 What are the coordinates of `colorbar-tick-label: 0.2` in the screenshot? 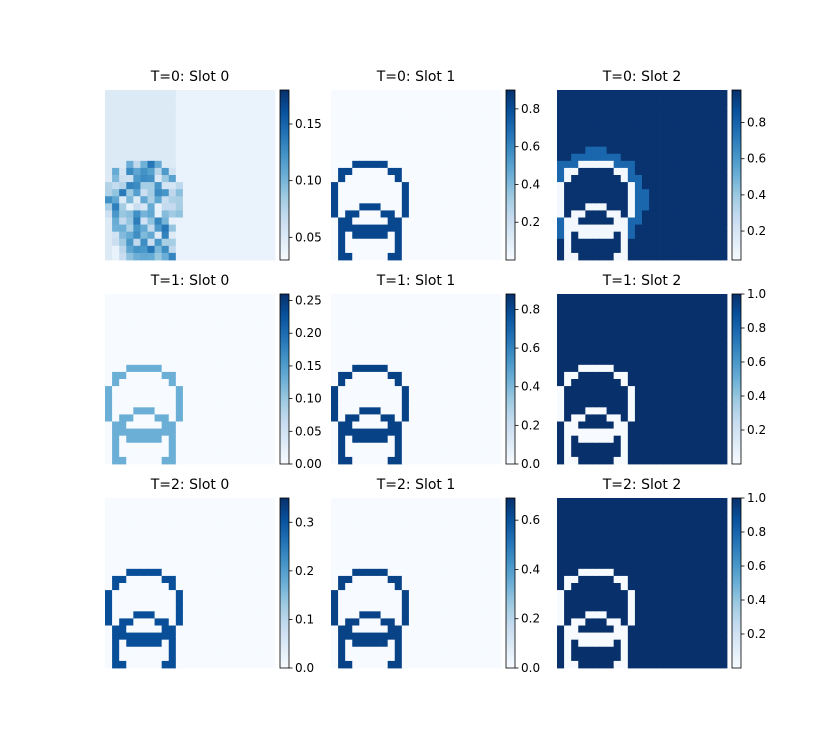 It's located at (756, 231).